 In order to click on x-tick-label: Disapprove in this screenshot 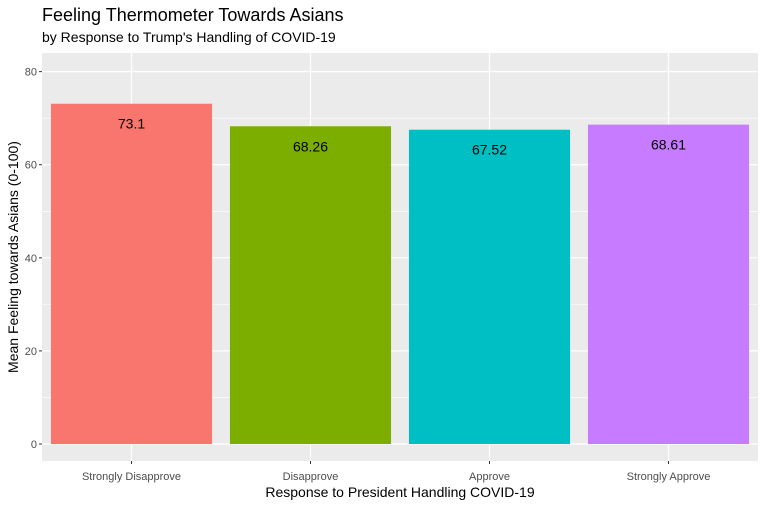, I will do `click(311, 477)`.